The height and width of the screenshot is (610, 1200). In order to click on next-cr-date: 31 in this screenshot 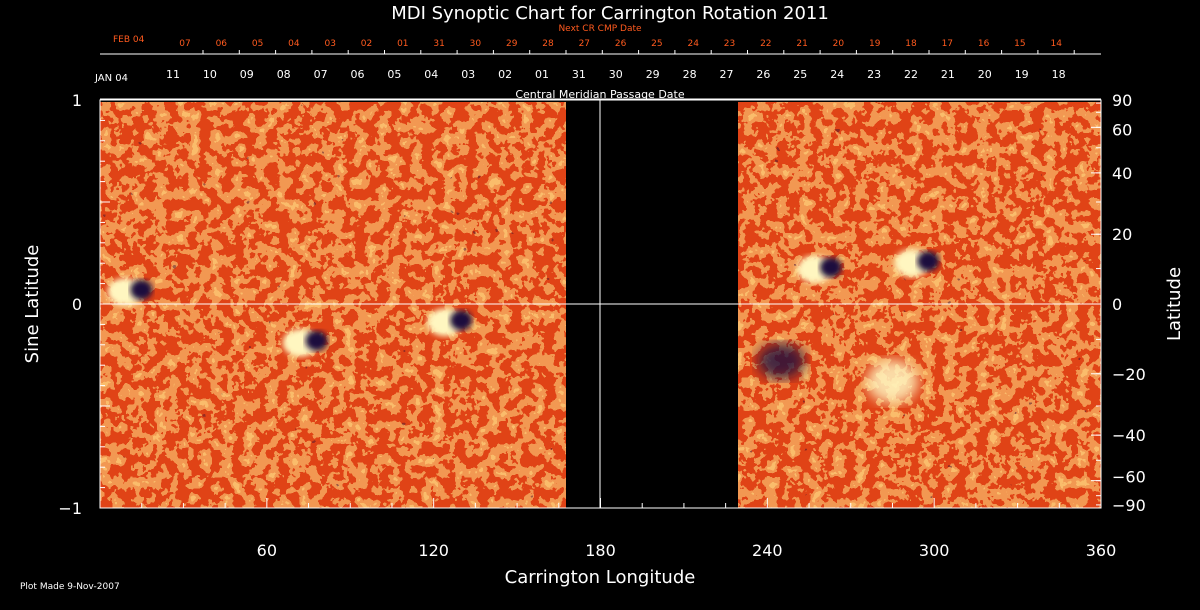, I will do `click(438, 44)`.